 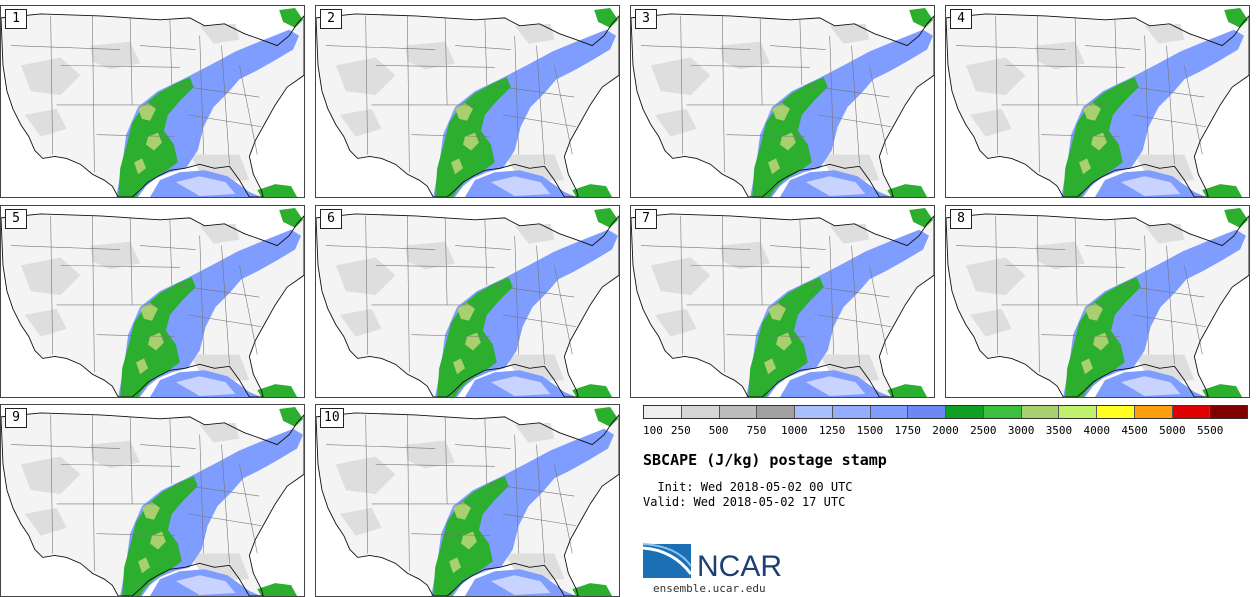 I want to click on colorbar-tick-label: 5000, so click(x=1172, y=430).